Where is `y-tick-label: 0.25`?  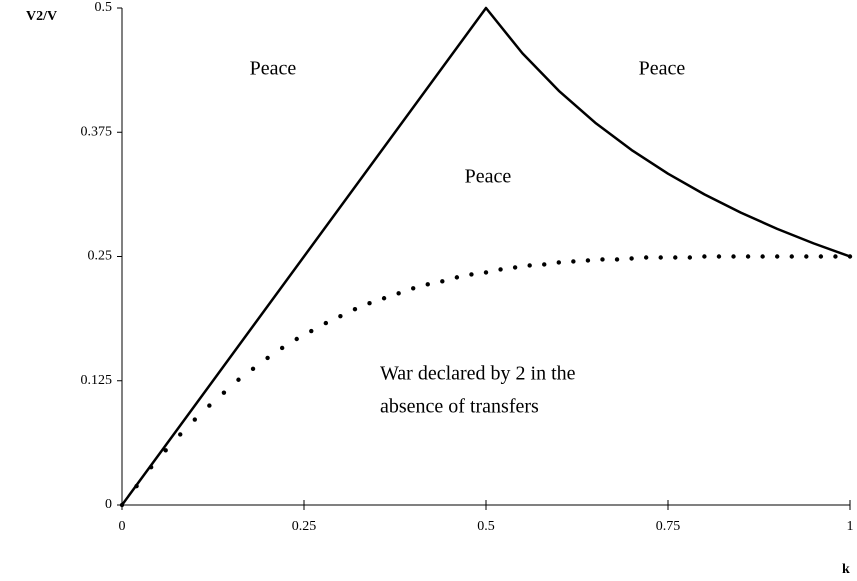 y-tick-label: 0.25 is located at coordinates (100, 256).